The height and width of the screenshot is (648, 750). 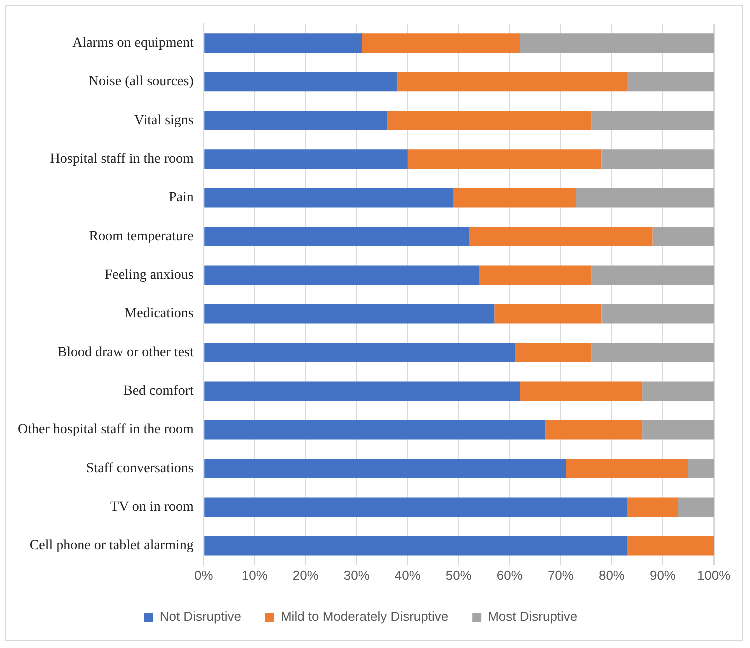 I want to click on y-tick-label: Other hospital staff in the room, so click(x=106, y=430).